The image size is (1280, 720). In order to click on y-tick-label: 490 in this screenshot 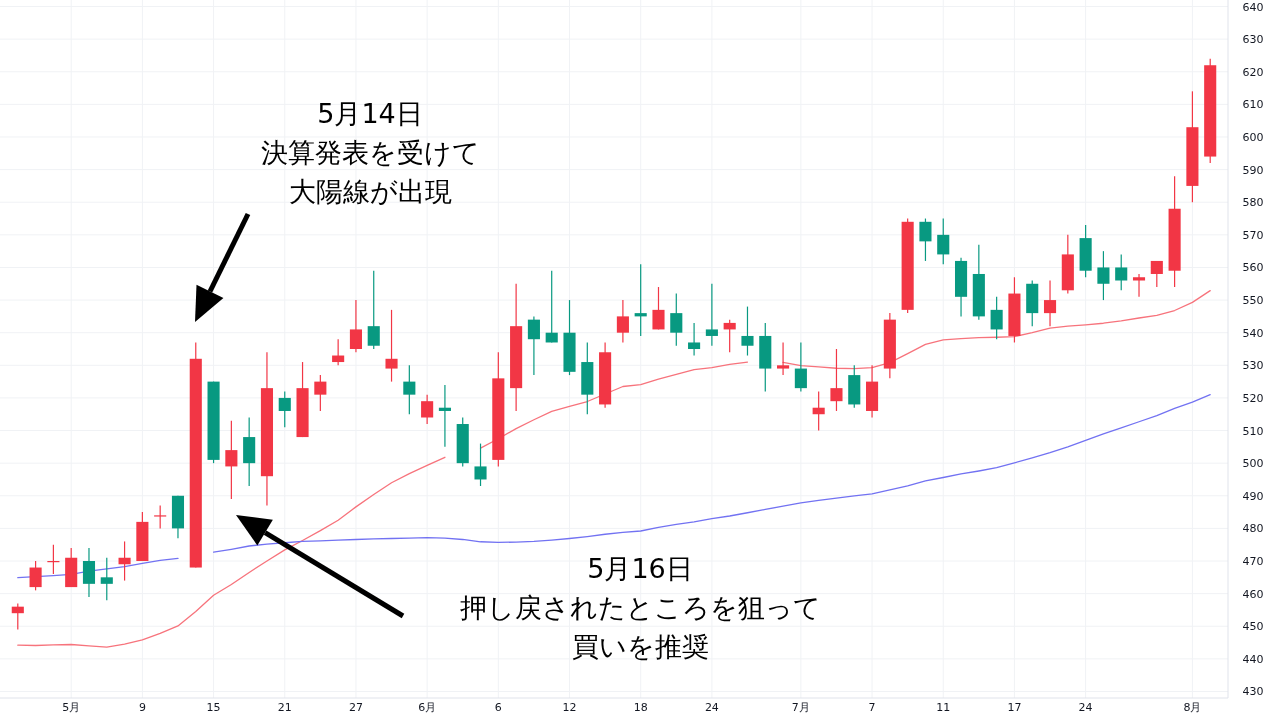, I will do `click(1253, 496)`.